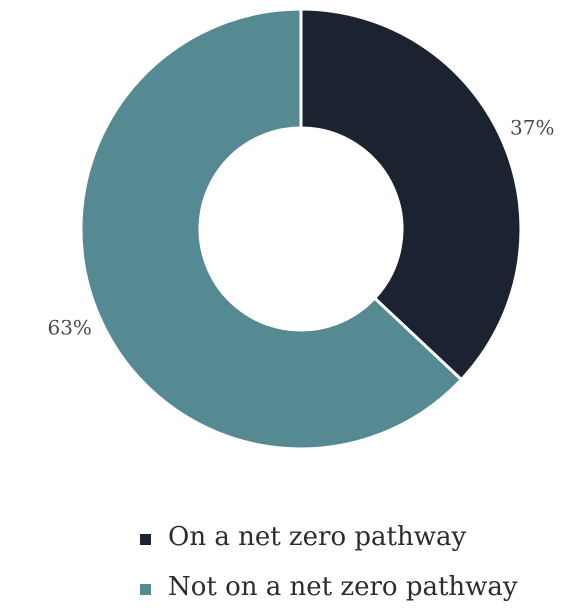 The height and width of the screenshot is (612, 580). What do you see at coordinates (343, 587) in the screenshot?
I see `legend-label-not-on-pathway: Not on a net zero pathway` at bounding box center [343, 587].